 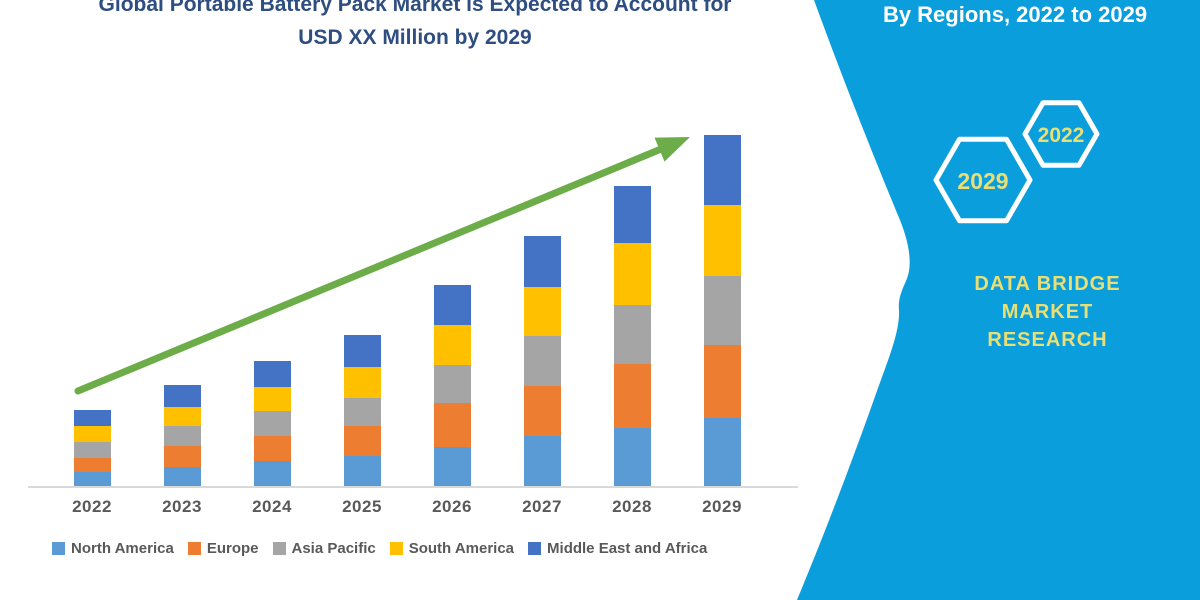 What do you see at coordinates (92, 434) in the screenshot?
I see `bar-2022-segment-south-america` at bounding box center [92, 434].